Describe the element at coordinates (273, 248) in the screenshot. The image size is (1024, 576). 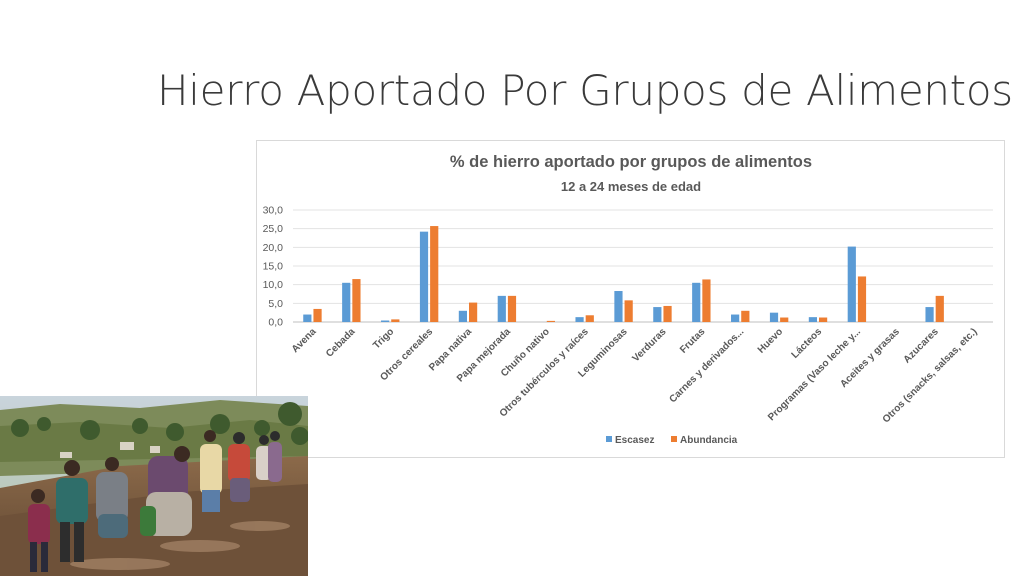
I see `y-tick-label: 20,0` at that location.